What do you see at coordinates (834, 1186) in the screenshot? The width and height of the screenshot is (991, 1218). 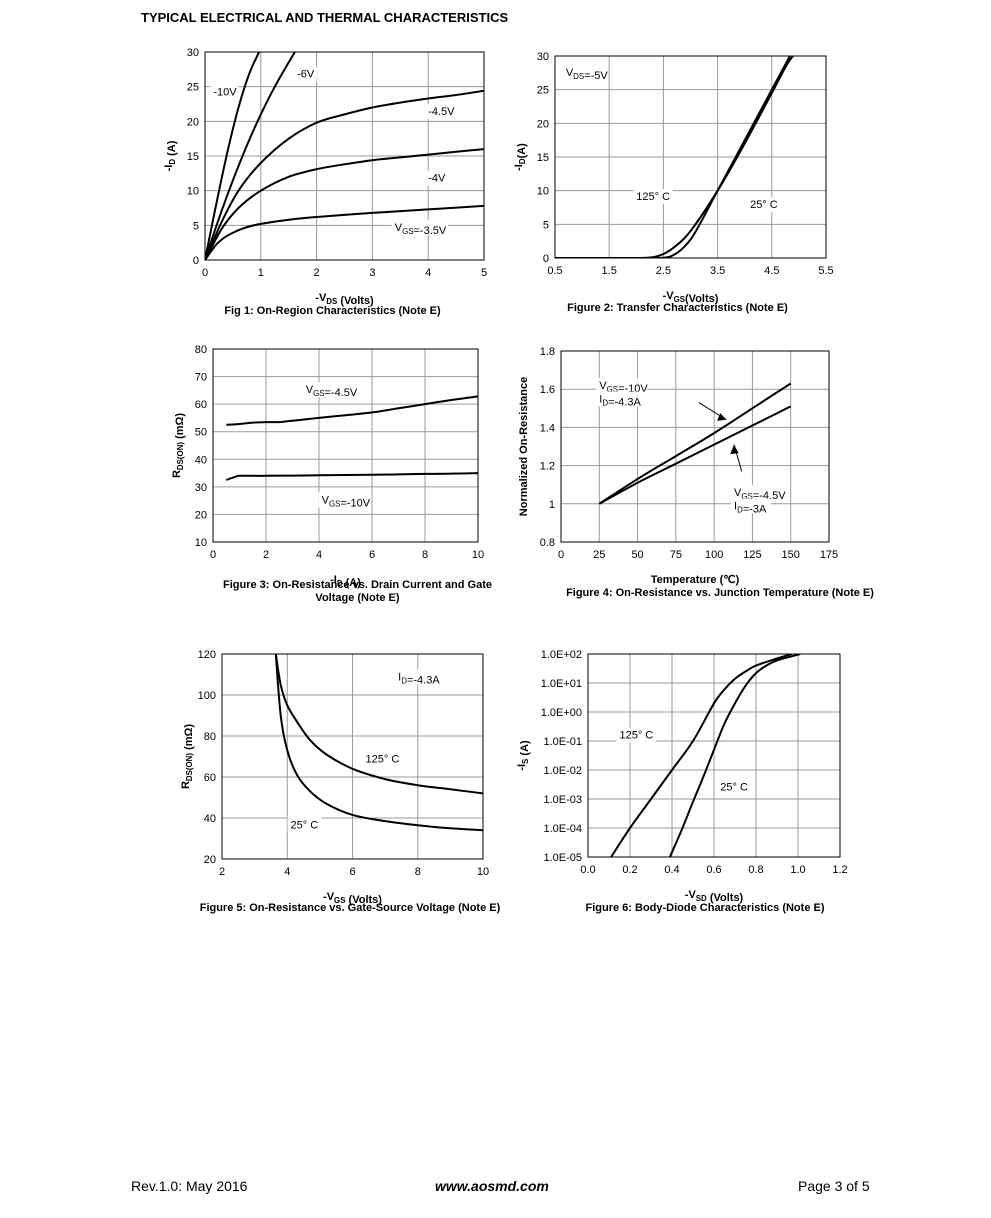 I see `footer-page-number: Page 3 of 5` at bounding box center [834, 1186].